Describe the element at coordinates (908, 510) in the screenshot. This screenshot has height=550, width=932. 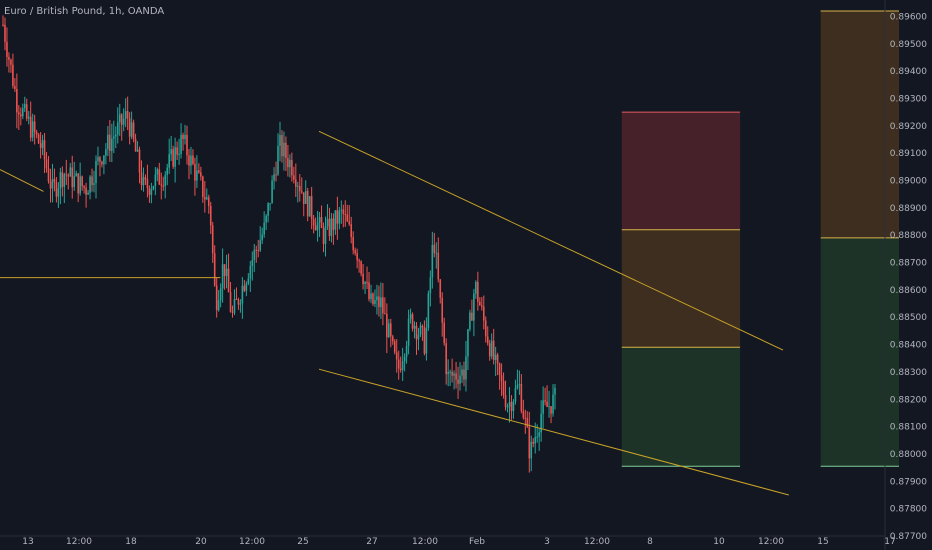
I see `price-tick-label: 0.87800` at that location.